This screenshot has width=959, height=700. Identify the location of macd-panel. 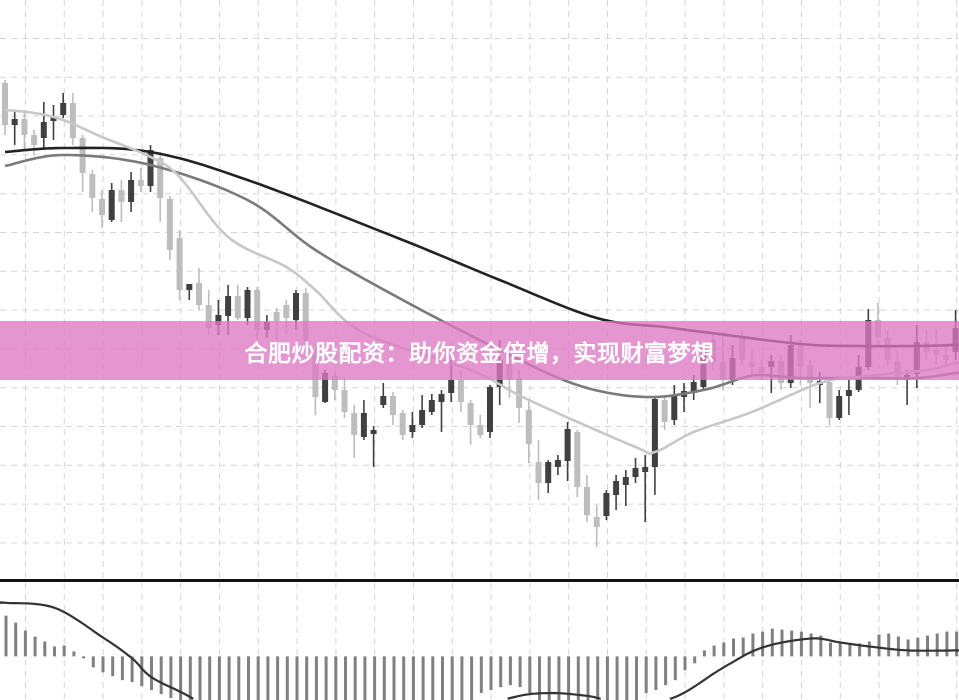
(479, 650).